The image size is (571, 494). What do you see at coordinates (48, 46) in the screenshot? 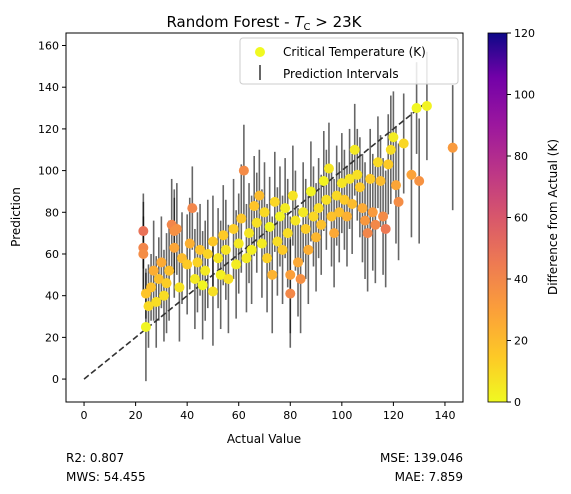
I see `y-tick-label: 160` at bounding box center [48, 46].